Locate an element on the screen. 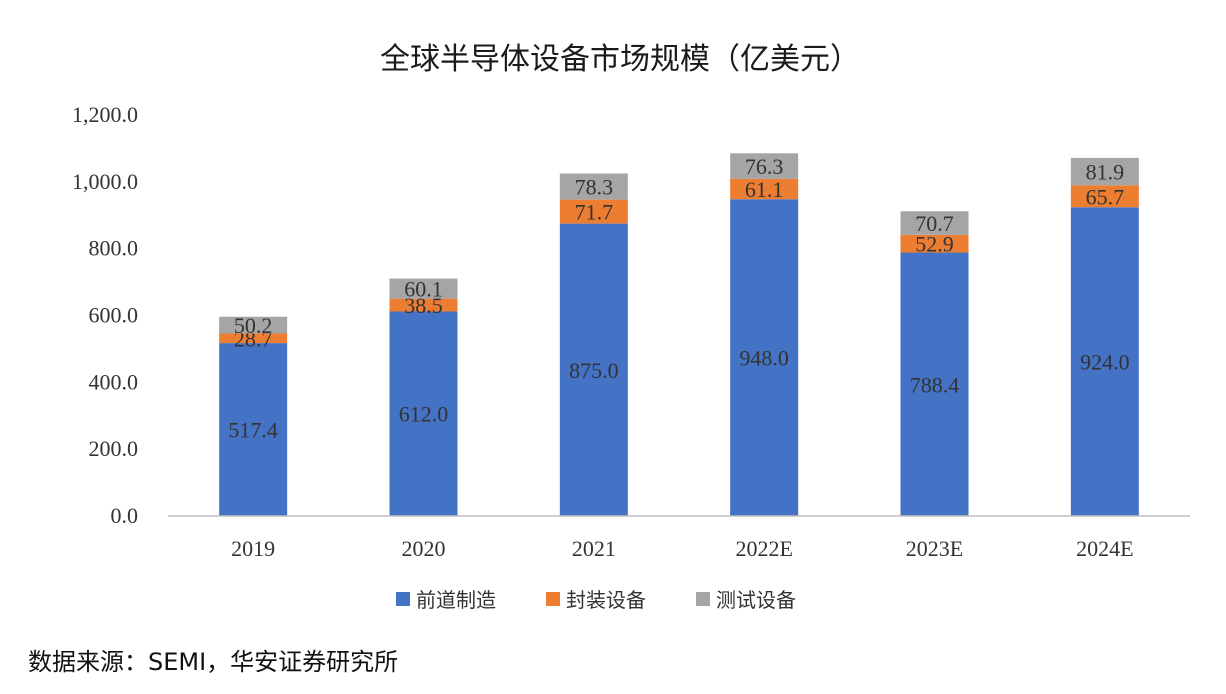  data-label: 81.9 is located at coordinates (1105, 172).